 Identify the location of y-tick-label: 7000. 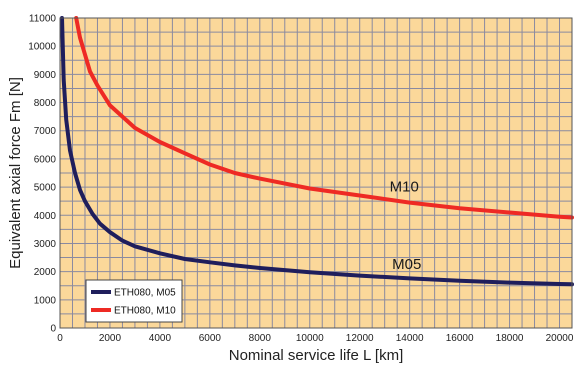
(45, 131).